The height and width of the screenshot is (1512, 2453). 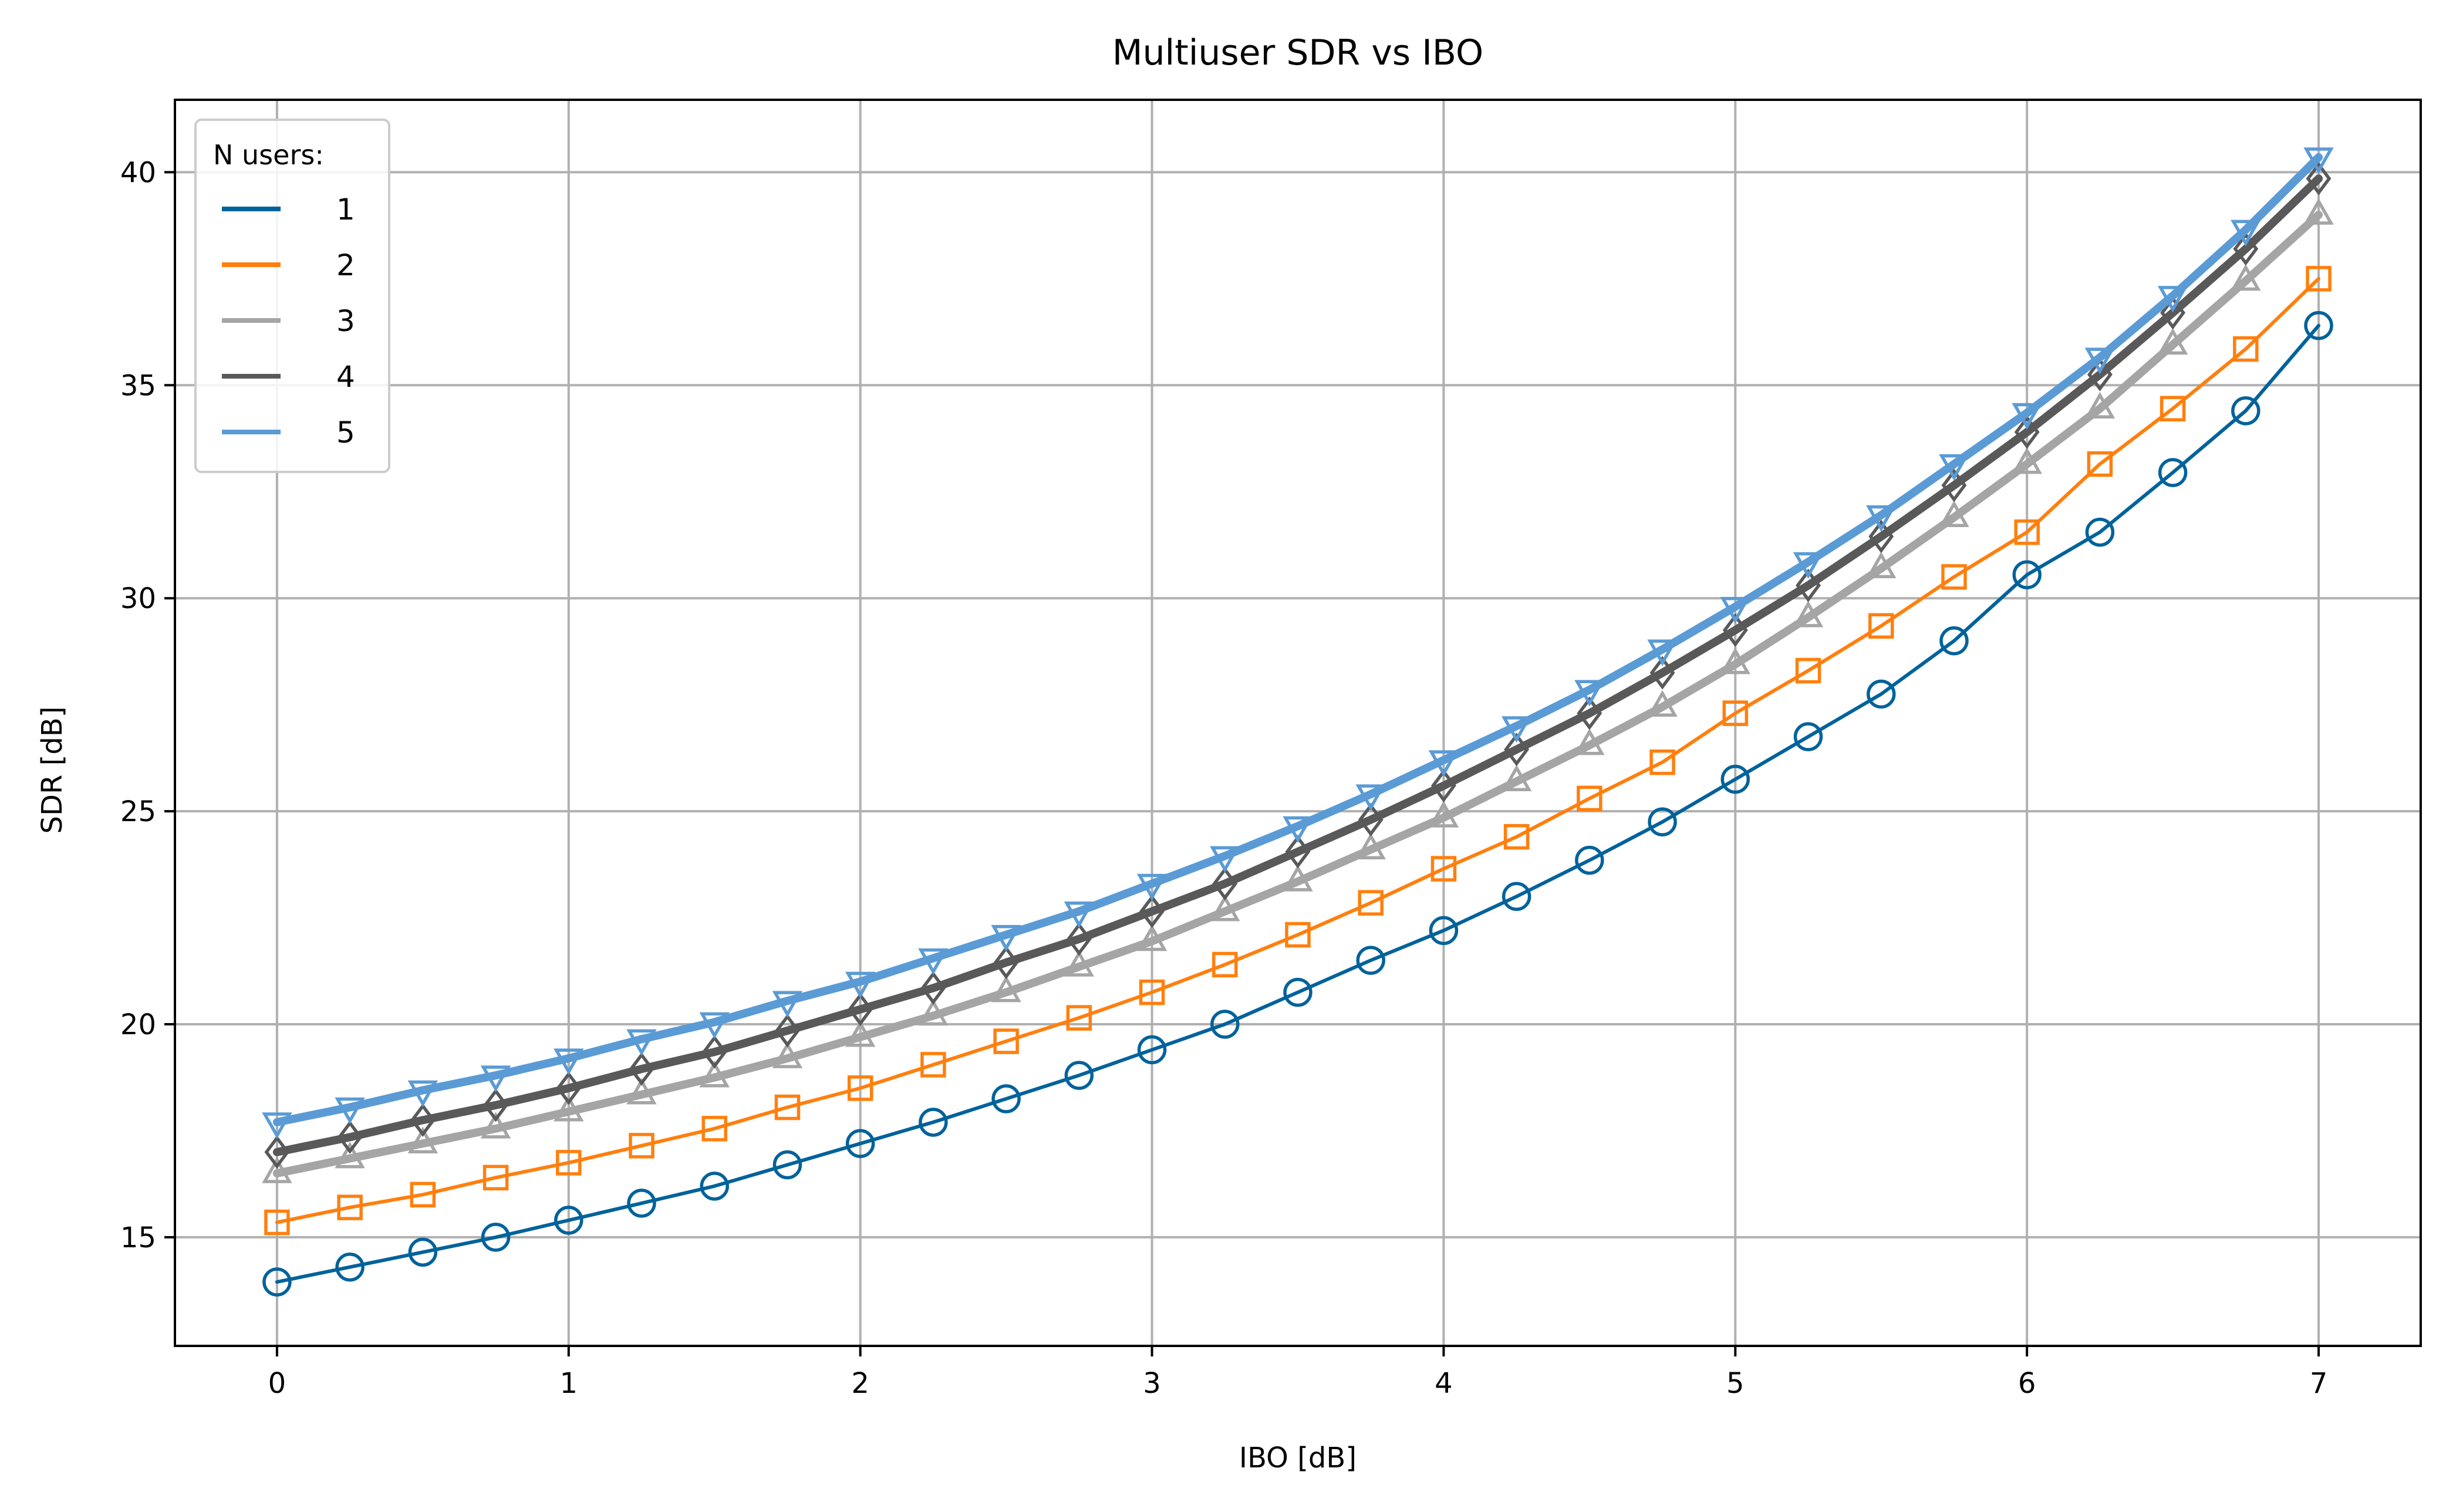 What do you see at coordinates (138, 812) in the screenshot?
I see `y-tick-label: 25` at bounding box center [138, 812].